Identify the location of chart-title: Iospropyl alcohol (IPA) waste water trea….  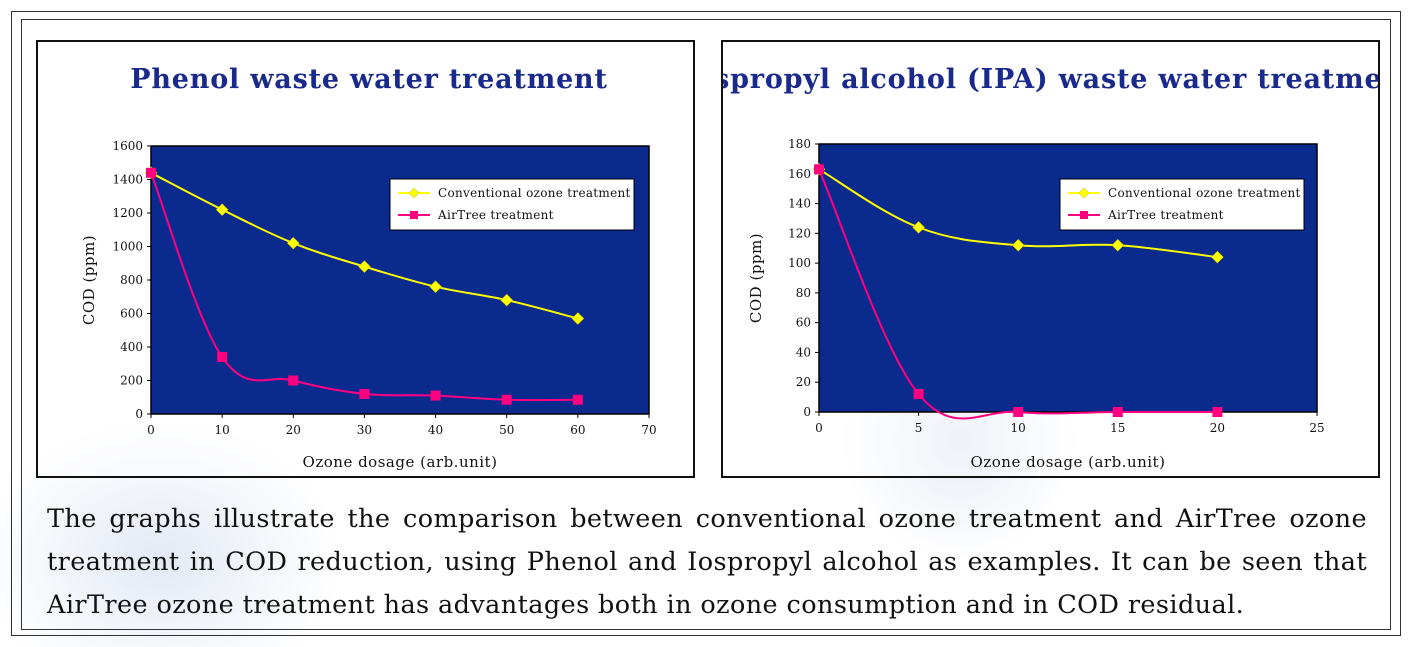
(1050, 79).